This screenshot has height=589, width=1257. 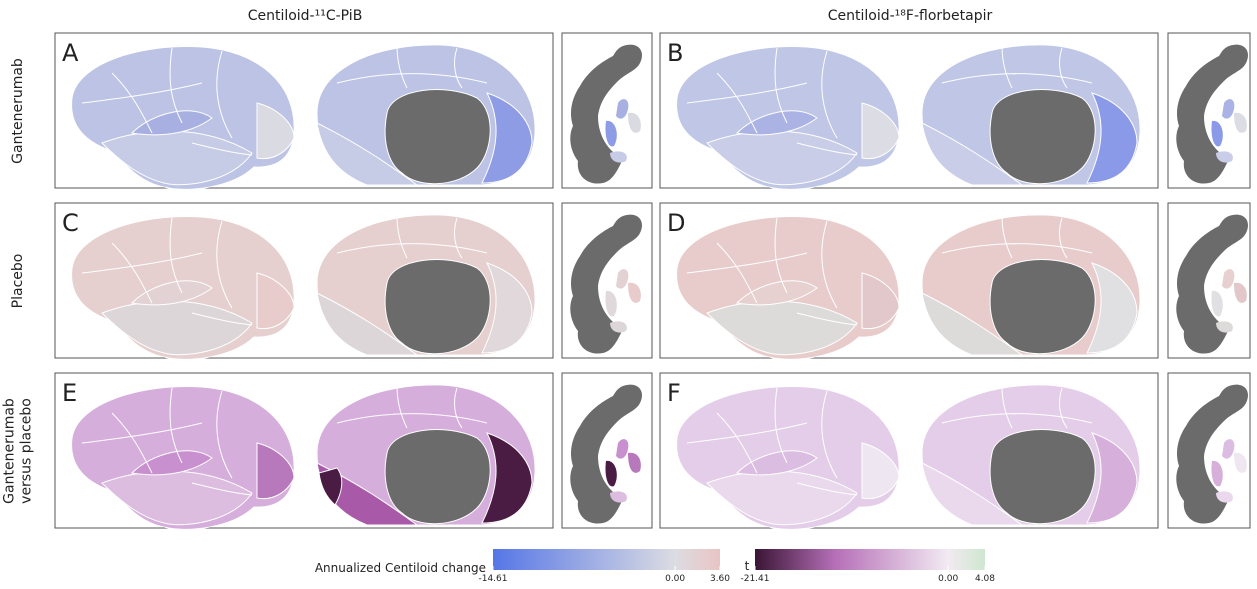 What do you see at coordinates (70, 223) in the screenshot?
I see `panel-letter: C` at bounding box center [70, 223].